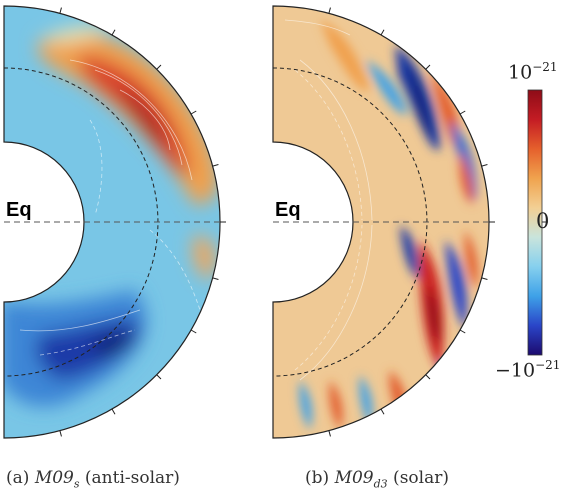 The width and height of the screenshot is (581, 504). I want to click on colorbar-max-label: 10−21, so click(533, 72).